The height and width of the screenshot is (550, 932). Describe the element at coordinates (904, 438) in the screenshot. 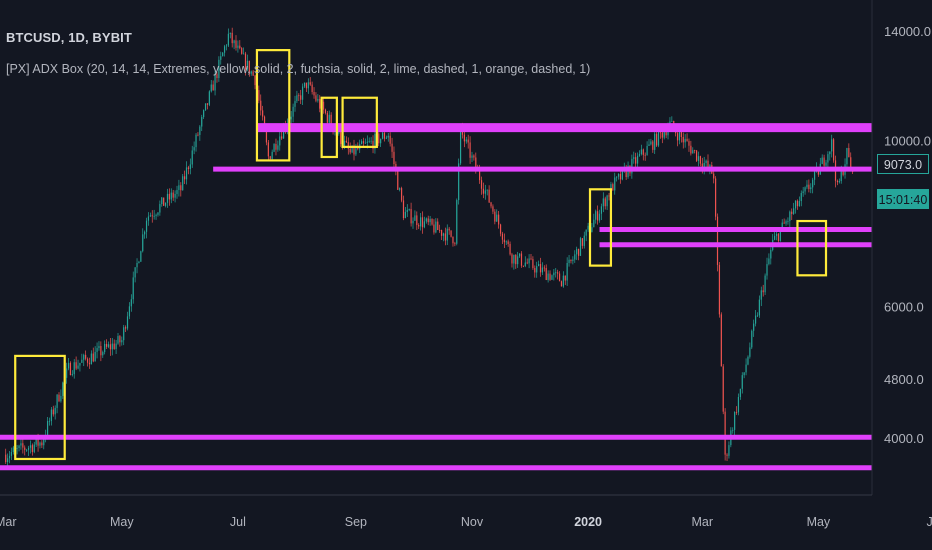

I see `price-tick-label: 4000.0` at that location.